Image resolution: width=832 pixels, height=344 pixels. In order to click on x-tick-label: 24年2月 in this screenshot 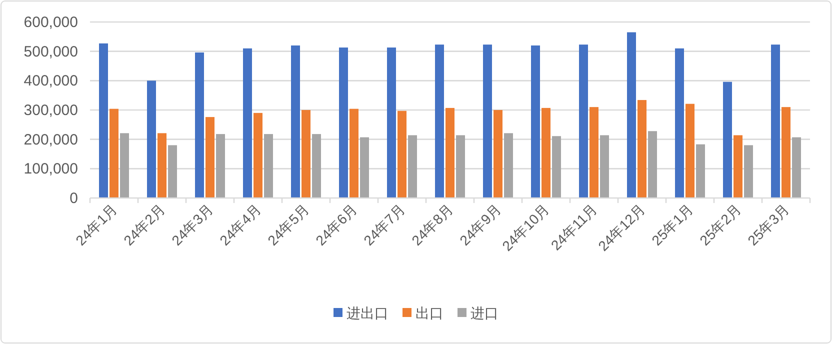, I will do `click(144, 224)`.